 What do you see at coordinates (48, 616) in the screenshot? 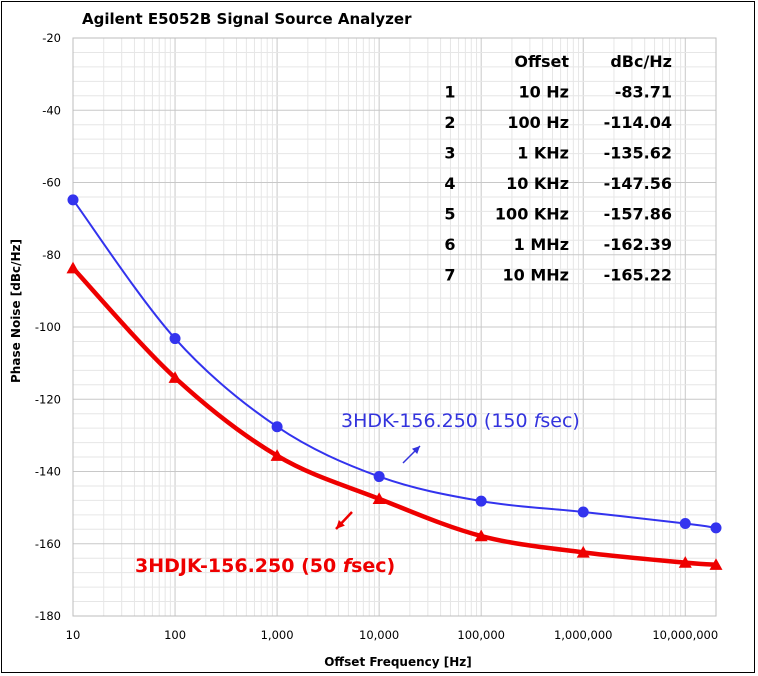
I see `y-tick-label: -180` at bounding box center [48, 616].